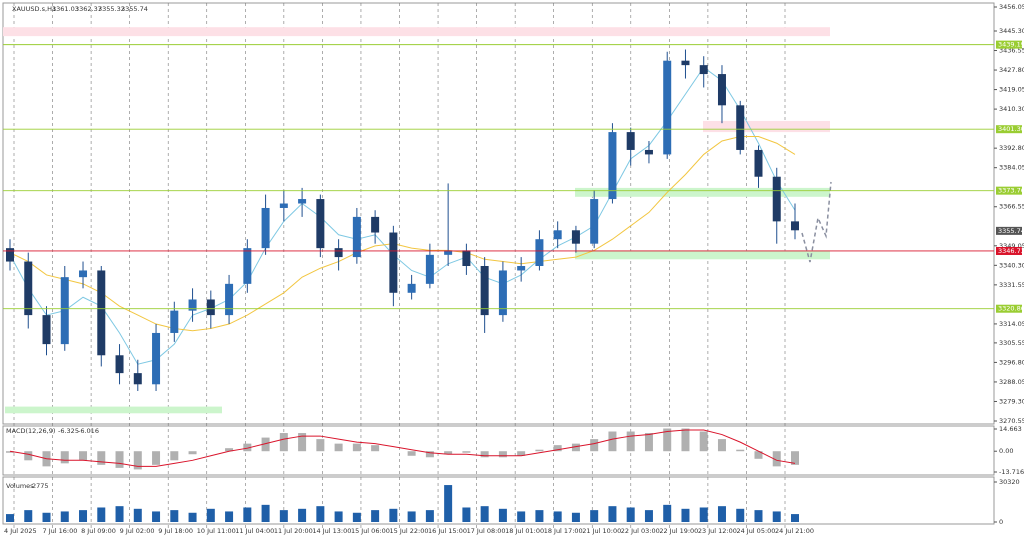  What do you see at coordinates (717, 531) in the screenshot?
I see `x-tick-label: 23 Jul 12:00` at bounding box center [717, 531].